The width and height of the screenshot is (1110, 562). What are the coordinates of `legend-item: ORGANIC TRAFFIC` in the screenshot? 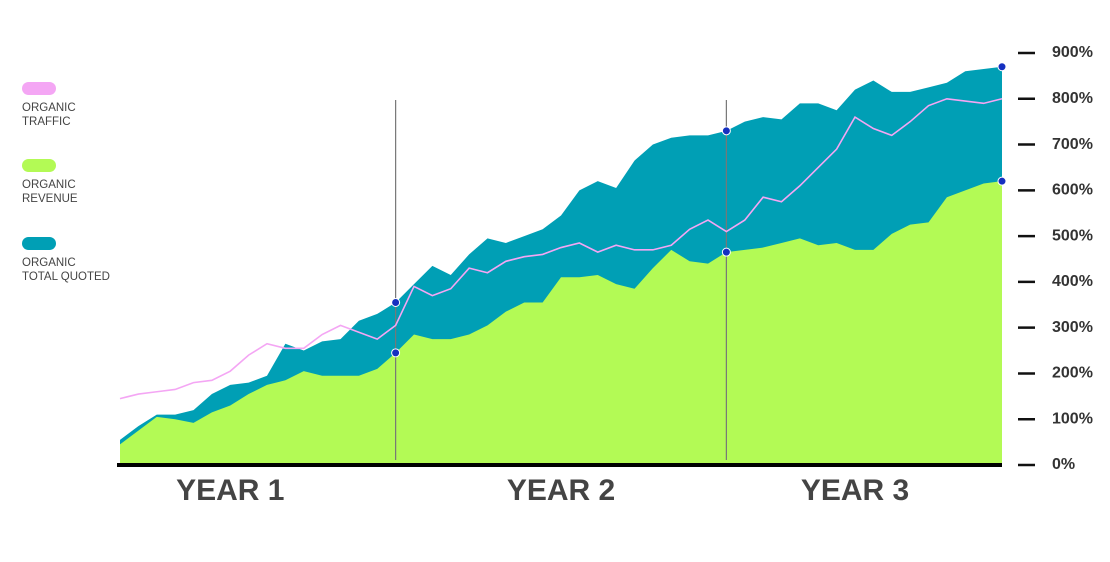 It's located at (82, 105).